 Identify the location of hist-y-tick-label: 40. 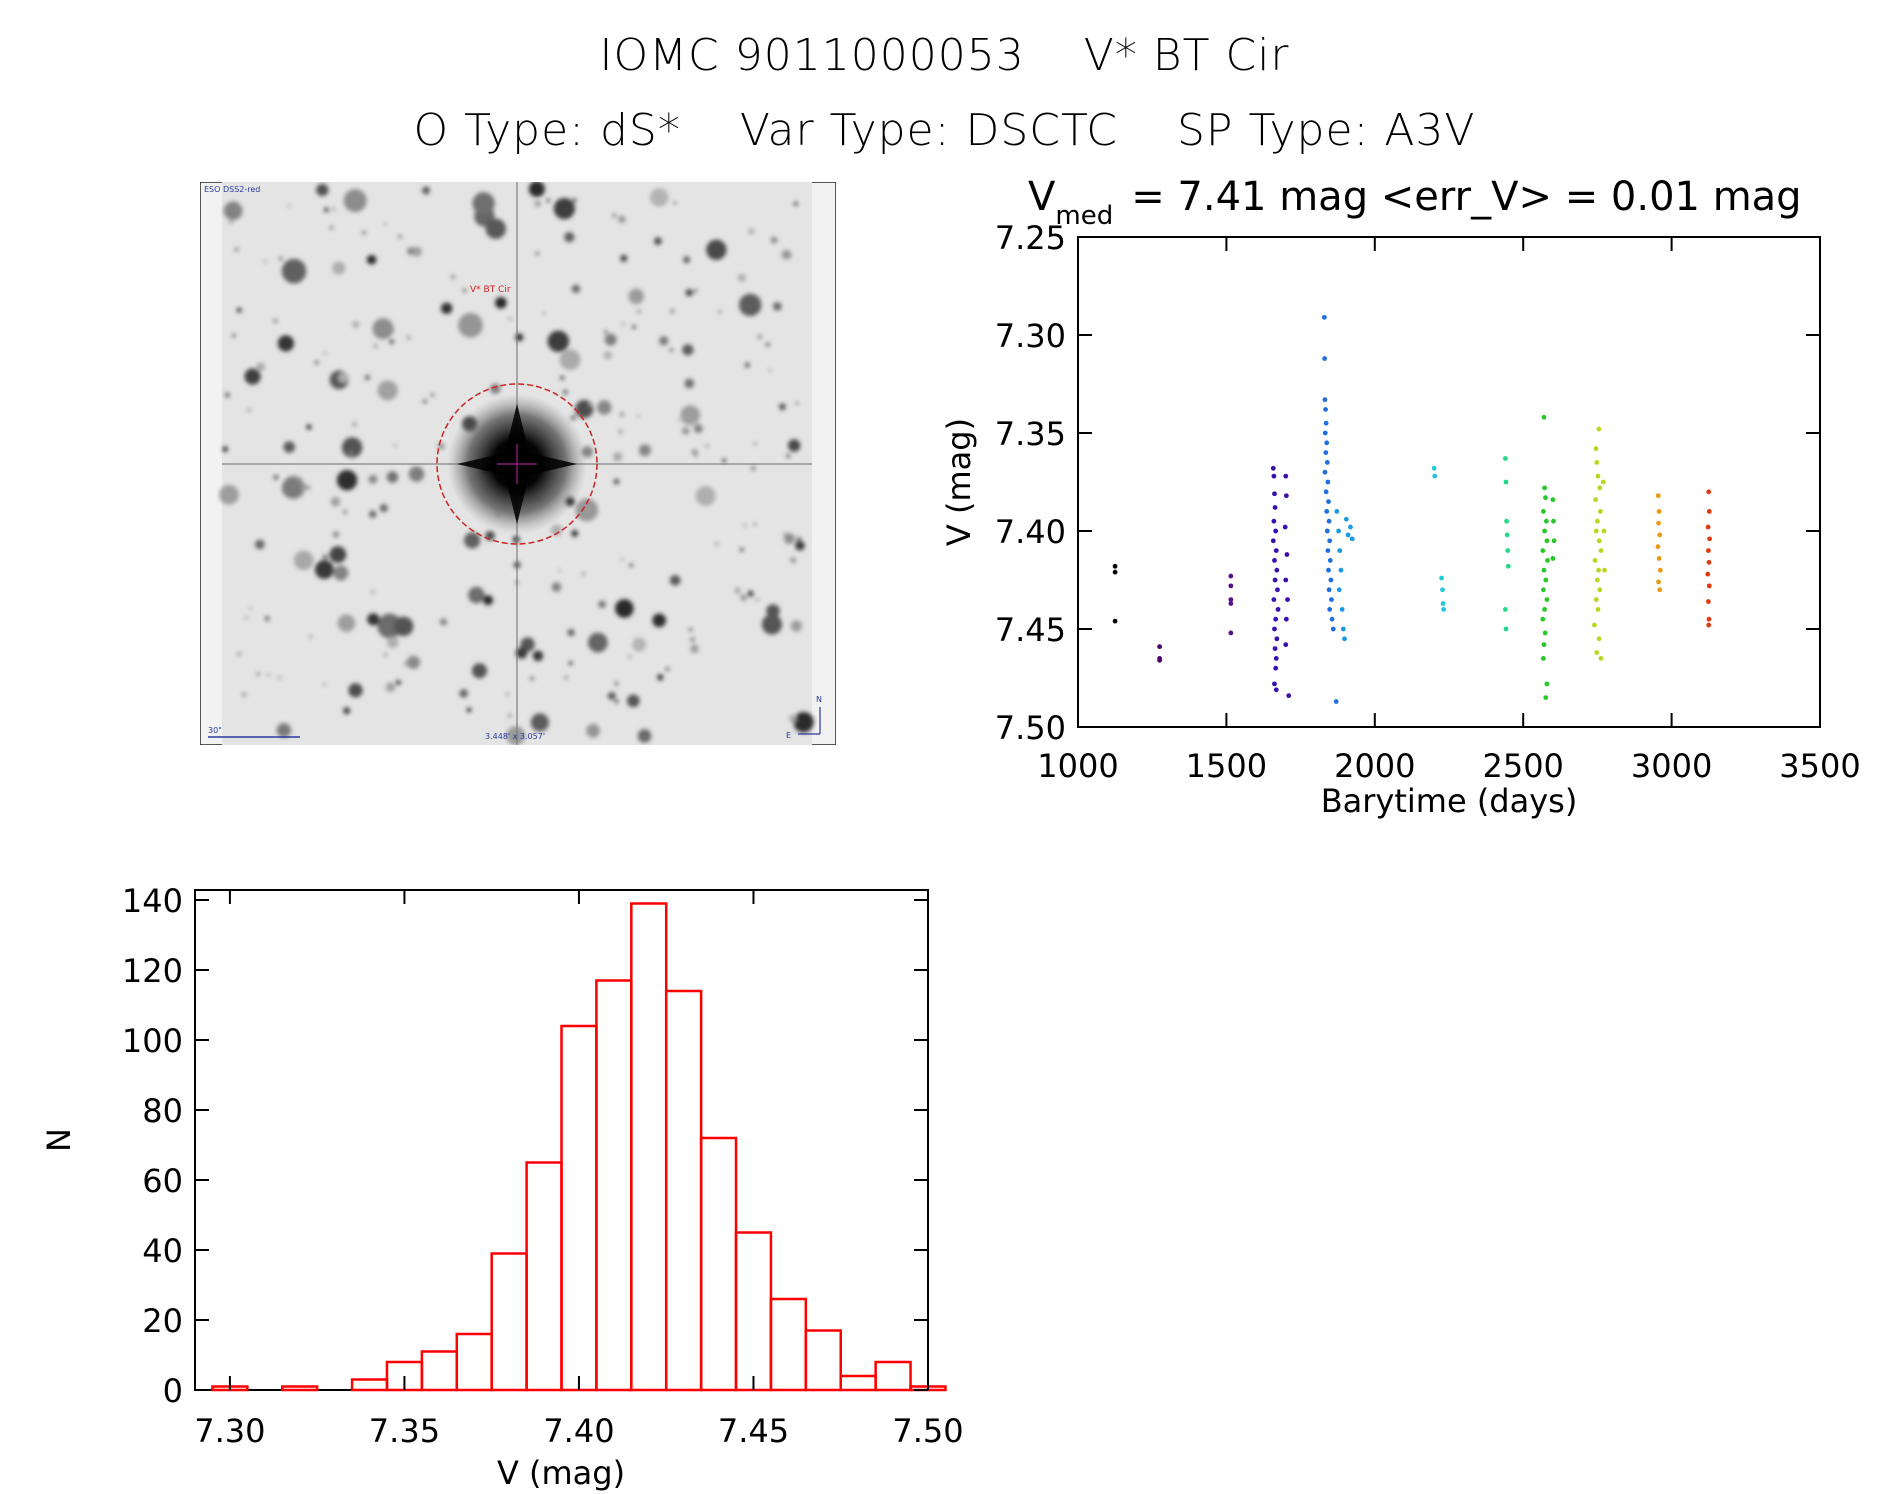
(162, 1251).